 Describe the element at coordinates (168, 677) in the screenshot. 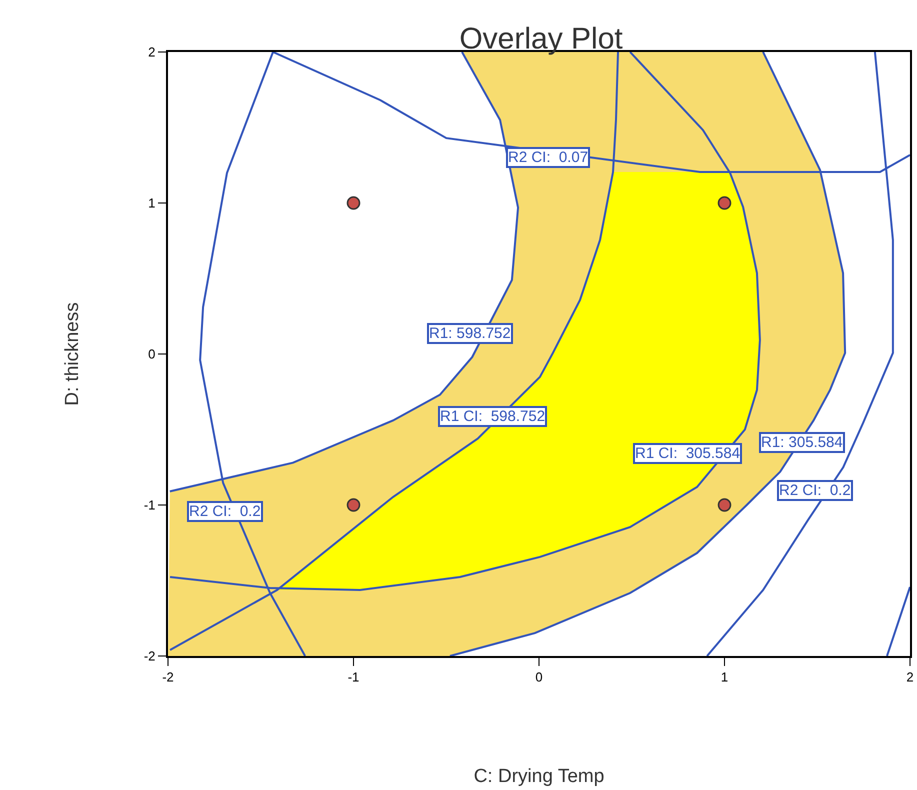

I see `x-tick-label: -2` at that location.